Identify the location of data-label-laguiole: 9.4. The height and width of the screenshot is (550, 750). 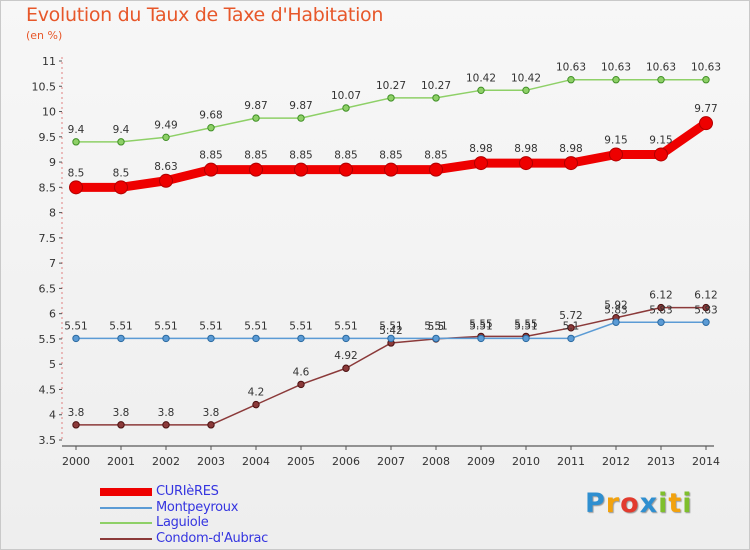
(76, 130).